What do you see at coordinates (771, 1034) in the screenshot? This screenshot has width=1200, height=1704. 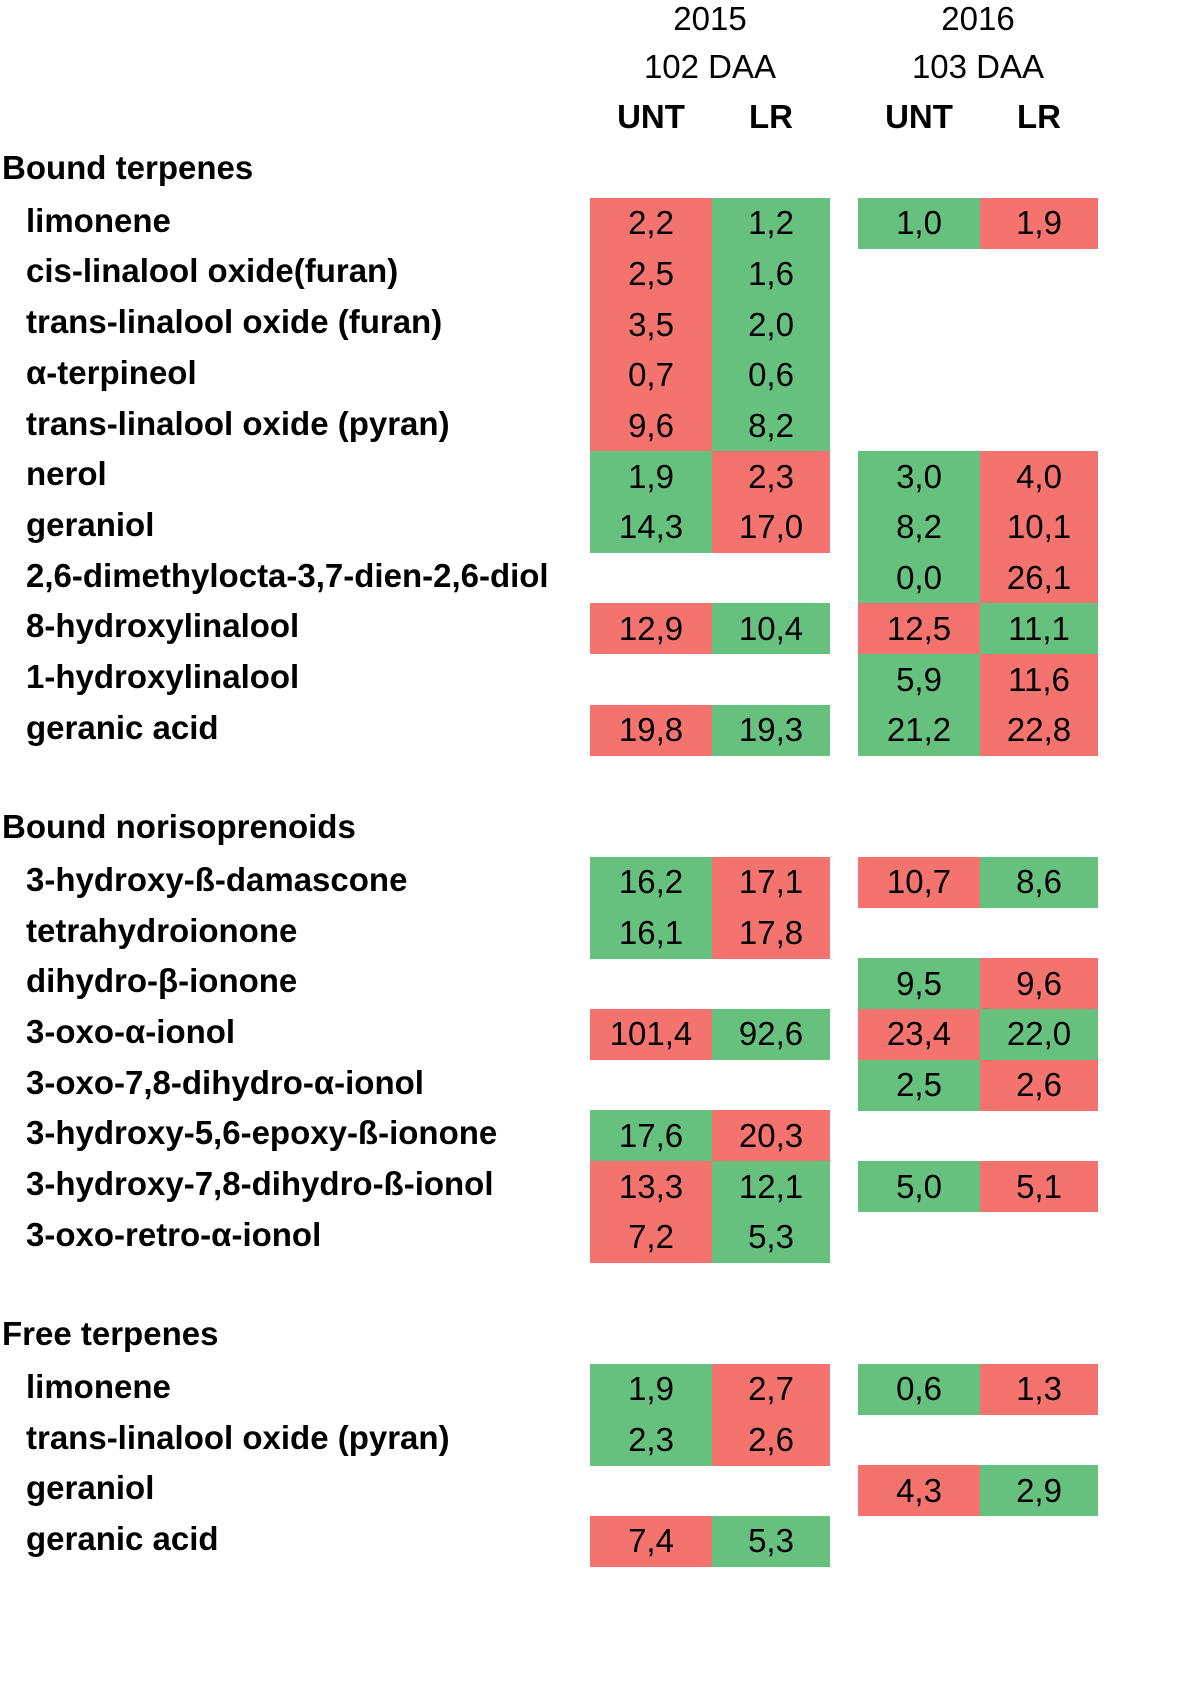 I see `value-cell: 92,6` at bounding box center [771, 1034].